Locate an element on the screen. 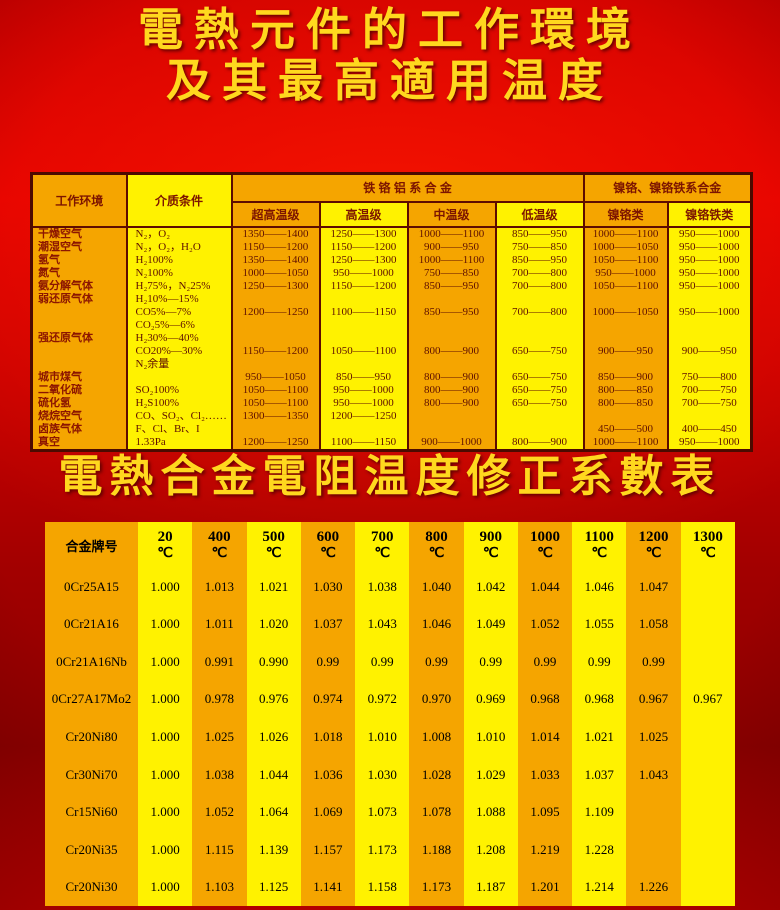  coef-cell: 1.025 is located at coordinates (219, 736).